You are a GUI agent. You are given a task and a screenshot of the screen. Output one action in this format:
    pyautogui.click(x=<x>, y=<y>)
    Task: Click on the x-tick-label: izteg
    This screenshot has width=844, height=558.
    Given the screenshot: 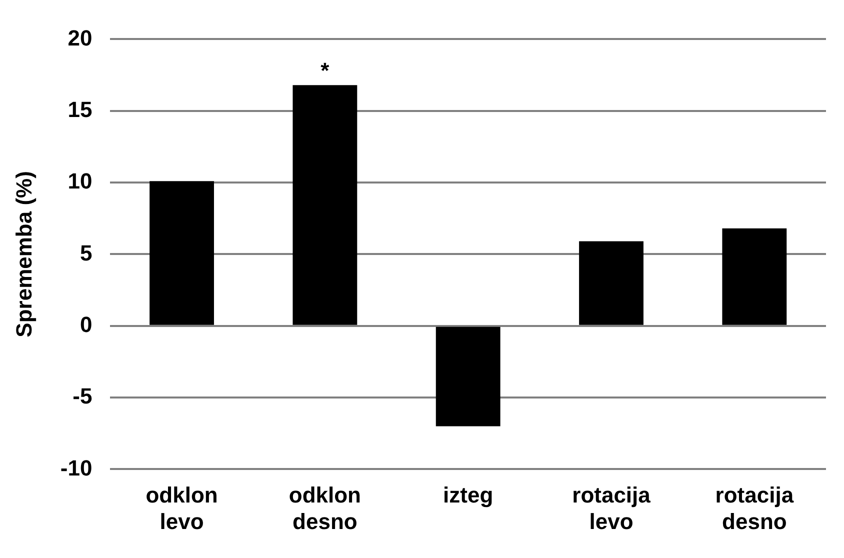 What is the action you would take?
    pyautogui.click(x=468, y=495)
    